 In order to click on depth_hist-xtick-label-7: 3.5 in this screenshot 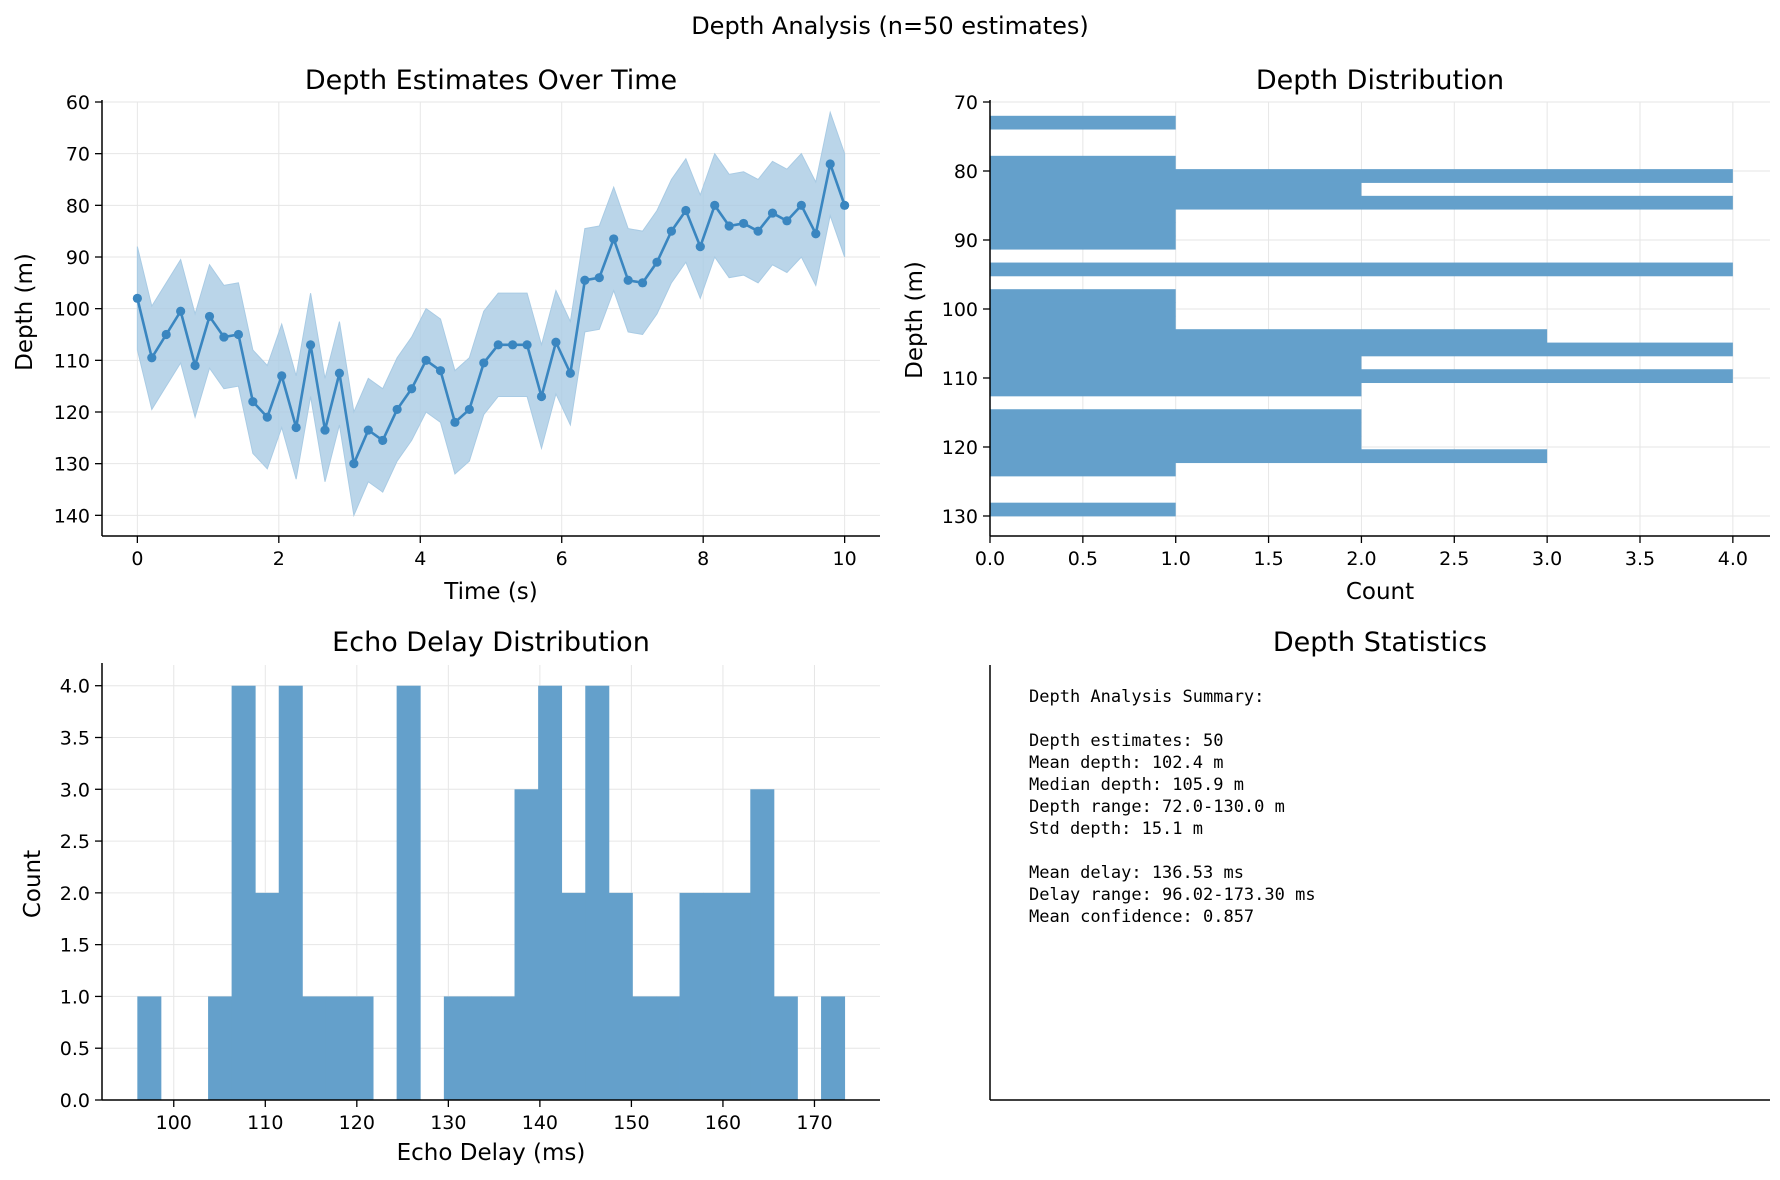, I will do `click(1640, 559)`.